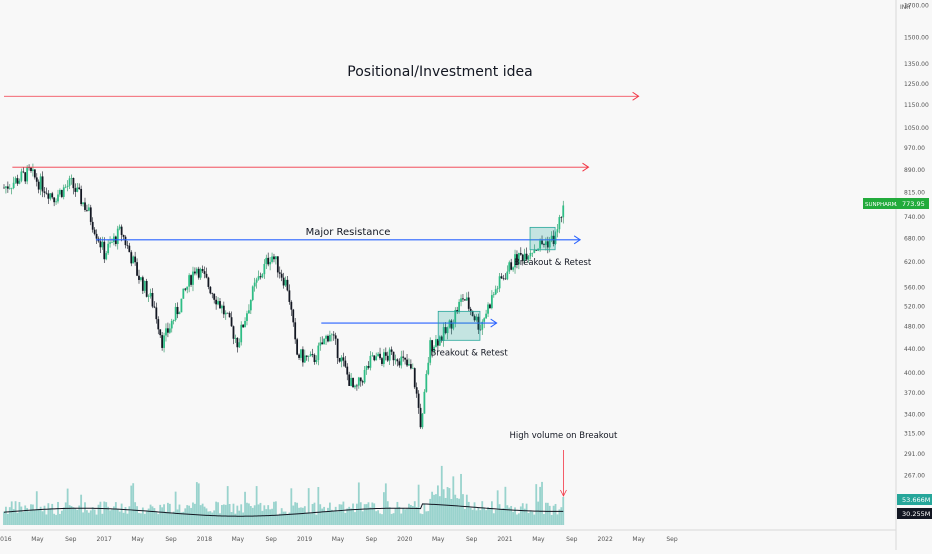  What do you see at coordinates (338, 236) in the screenshot?
I see `level-line: Major Resistance` at bounding box center [338, 236].